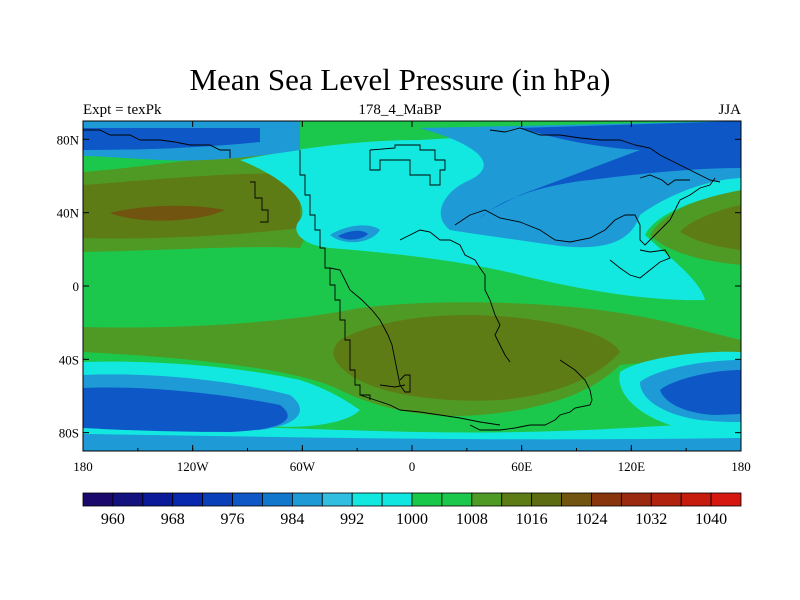 The height and width of the screenshot is (600, 800). What do you see at coordinates (76, 286) in the screenshot?
I see `y-tick-label: 0` at bounding box center [76, 286].